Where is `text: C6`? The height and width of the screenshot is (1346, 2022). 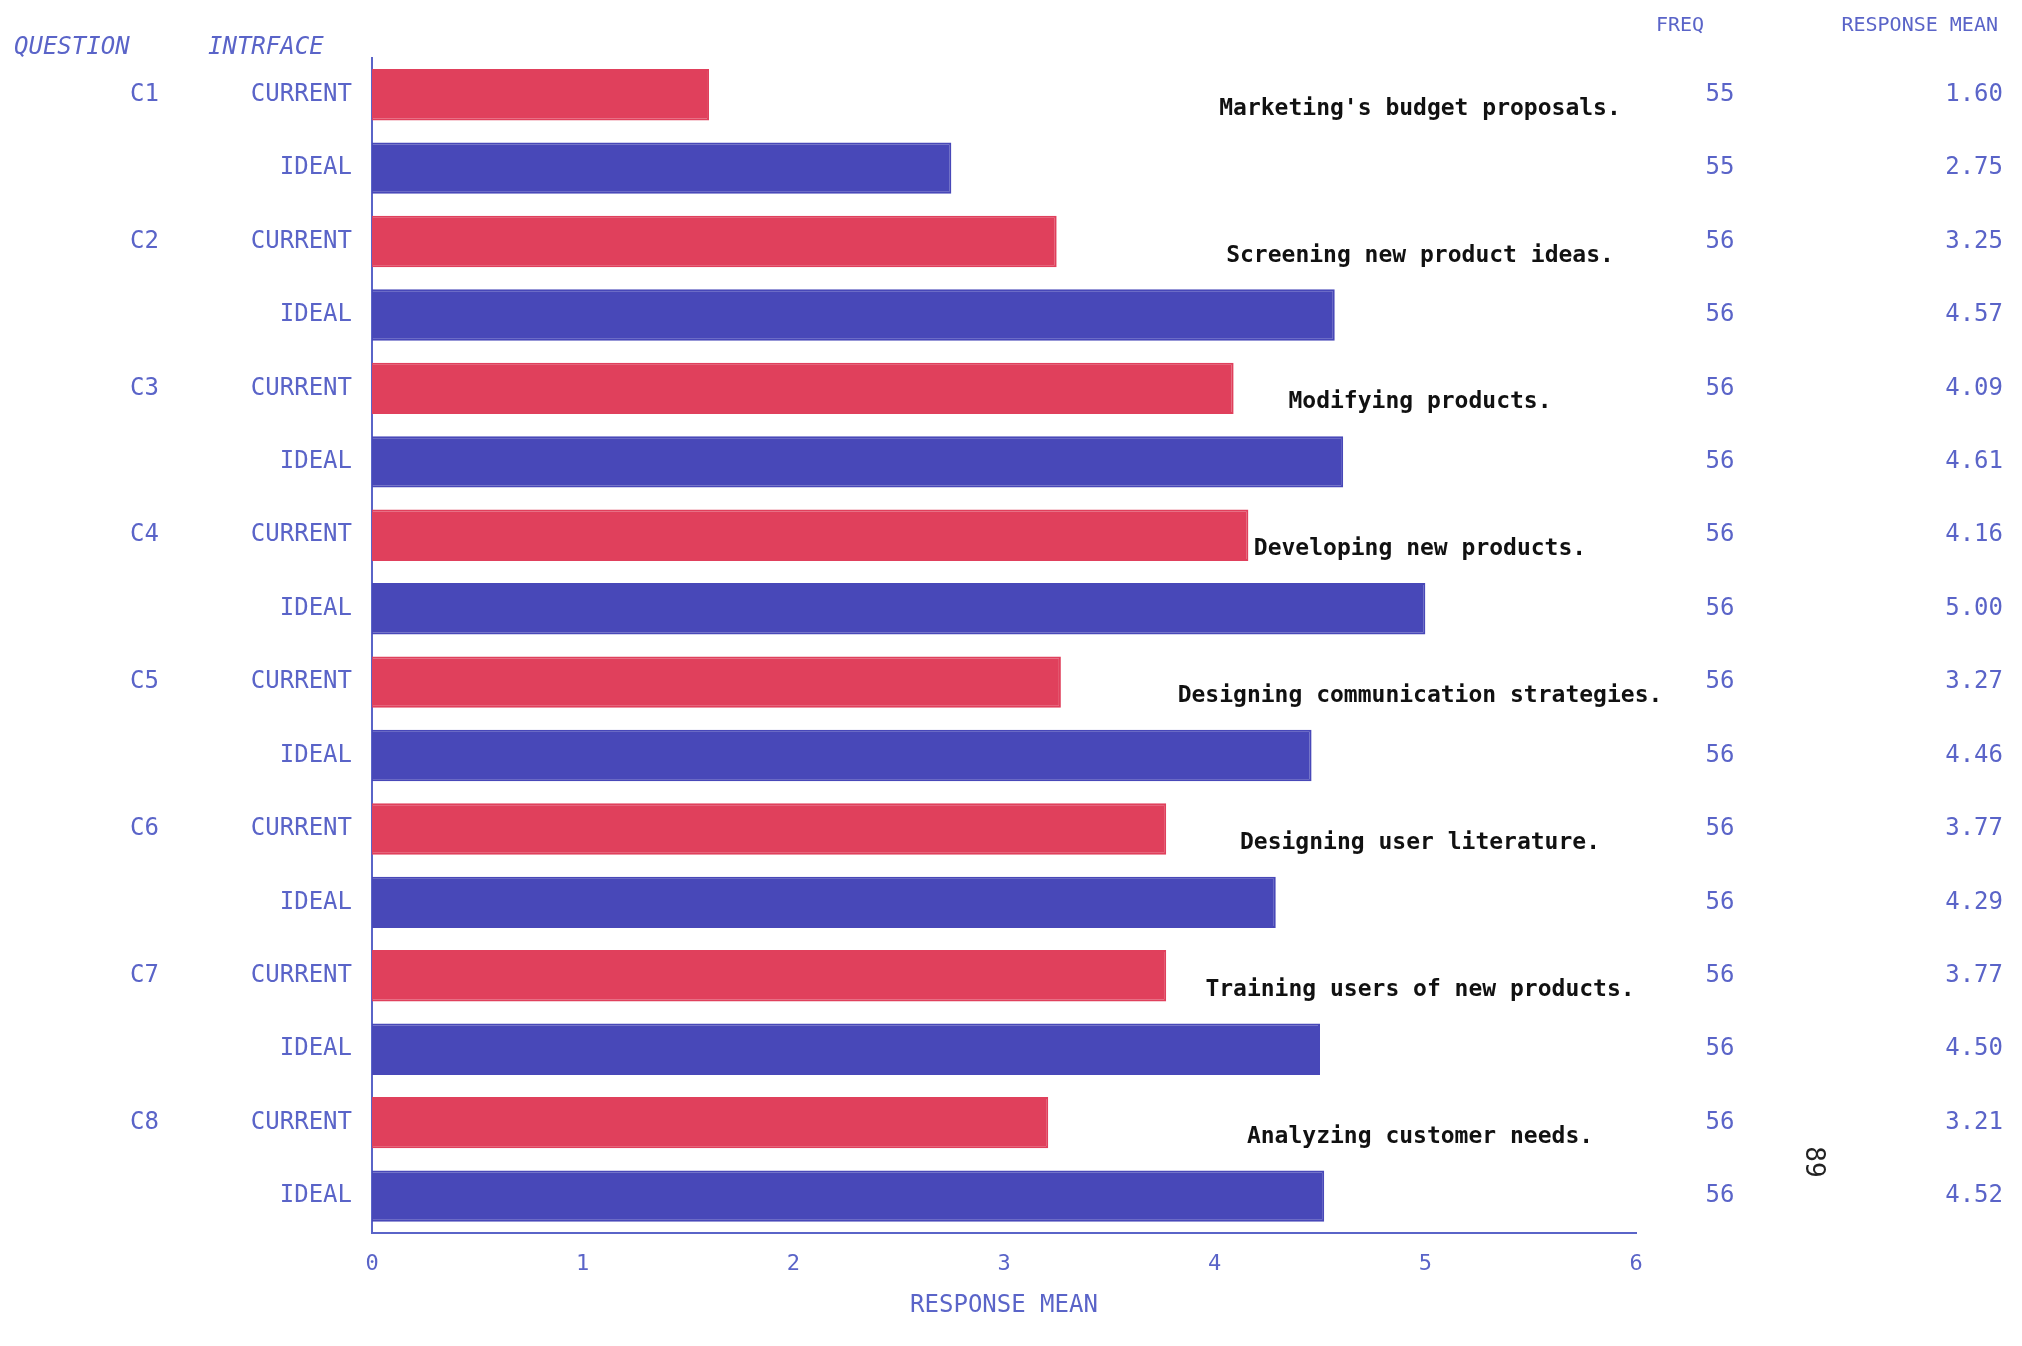 text: C6 is located at coordinates (144, 827).